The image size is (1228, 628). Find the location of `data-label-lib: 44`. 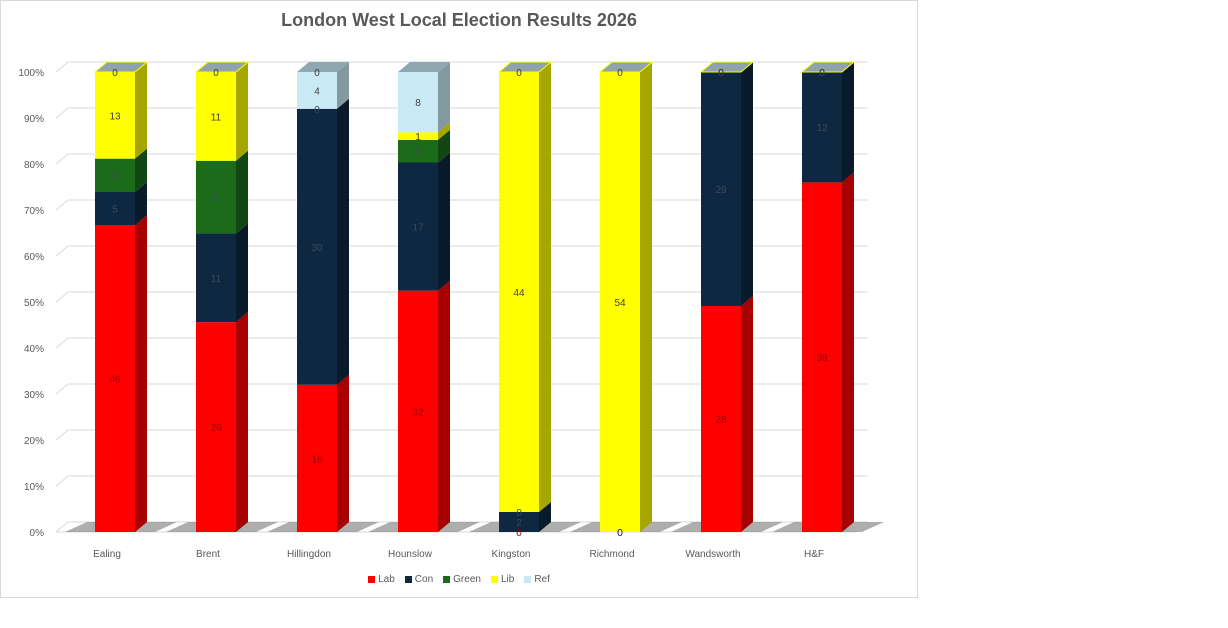

data-label-lib: 44 is located at coordinates (519, 293).